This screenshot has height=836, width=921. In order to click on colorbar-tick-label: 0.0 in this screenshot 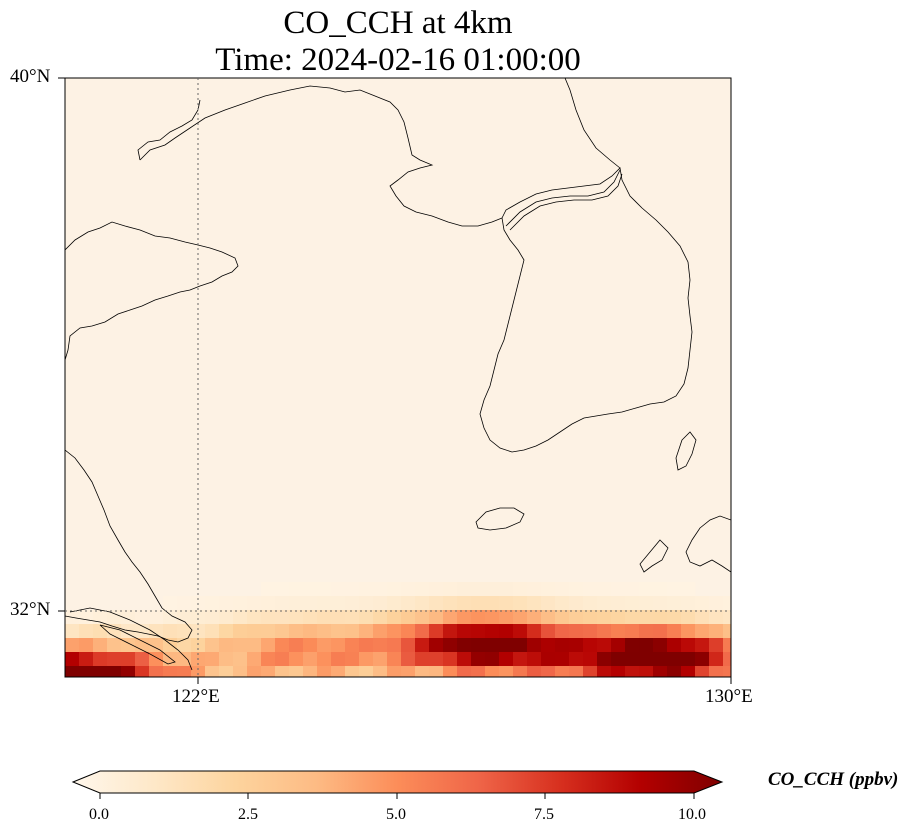, I will do `click(99, 814)`.